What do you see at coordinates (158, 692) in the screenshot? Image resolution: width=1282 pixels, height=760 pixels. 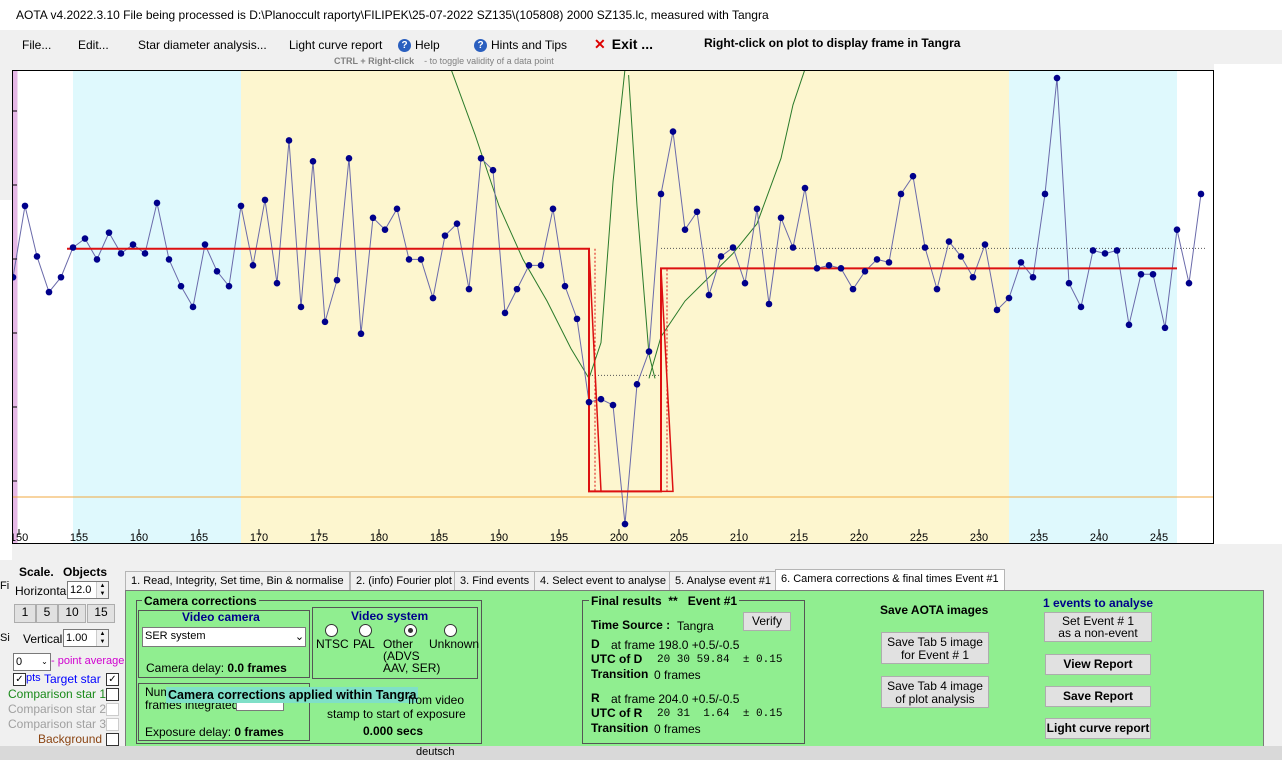 I see `num-label: Num` at bounding box center [158, 692].